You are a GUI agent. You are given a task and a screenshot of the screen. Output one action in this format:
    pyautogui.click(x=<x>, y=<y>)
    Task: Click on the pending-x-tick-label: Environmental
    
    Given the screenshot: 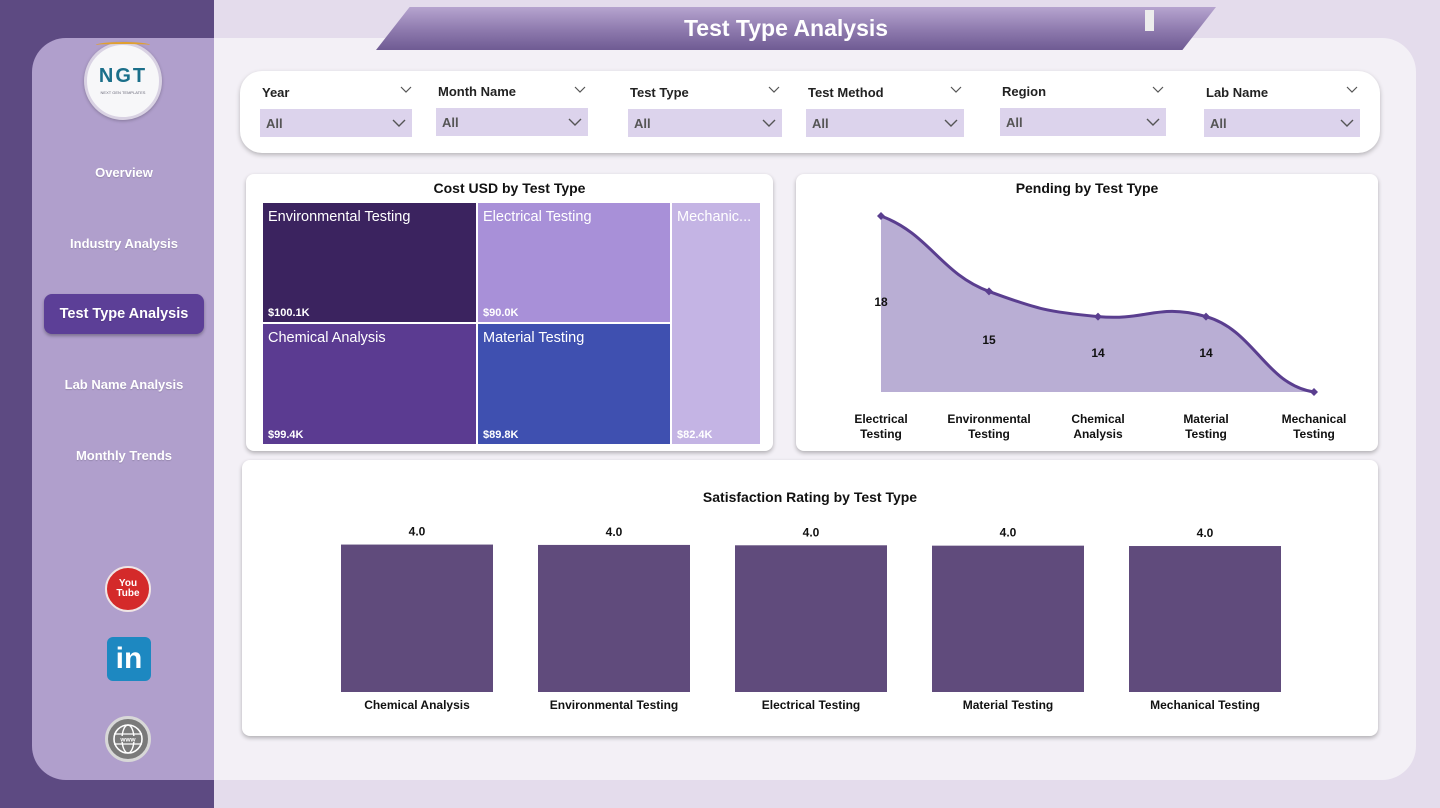 What is the action you would take?
    pyautogui.click(x=988, y=419)
    